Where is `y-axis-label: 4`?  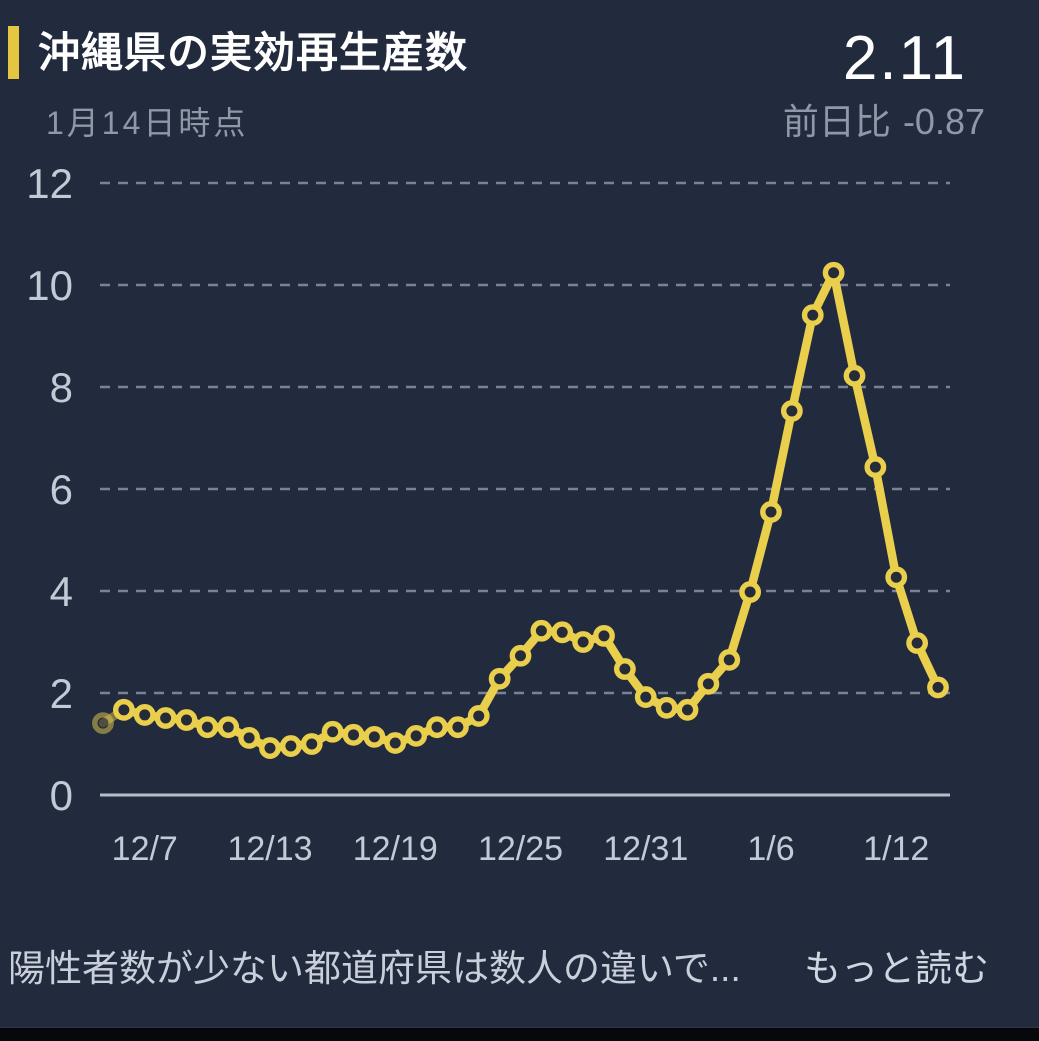 y-axis-label: 4 is located at coordinates (61, 591).